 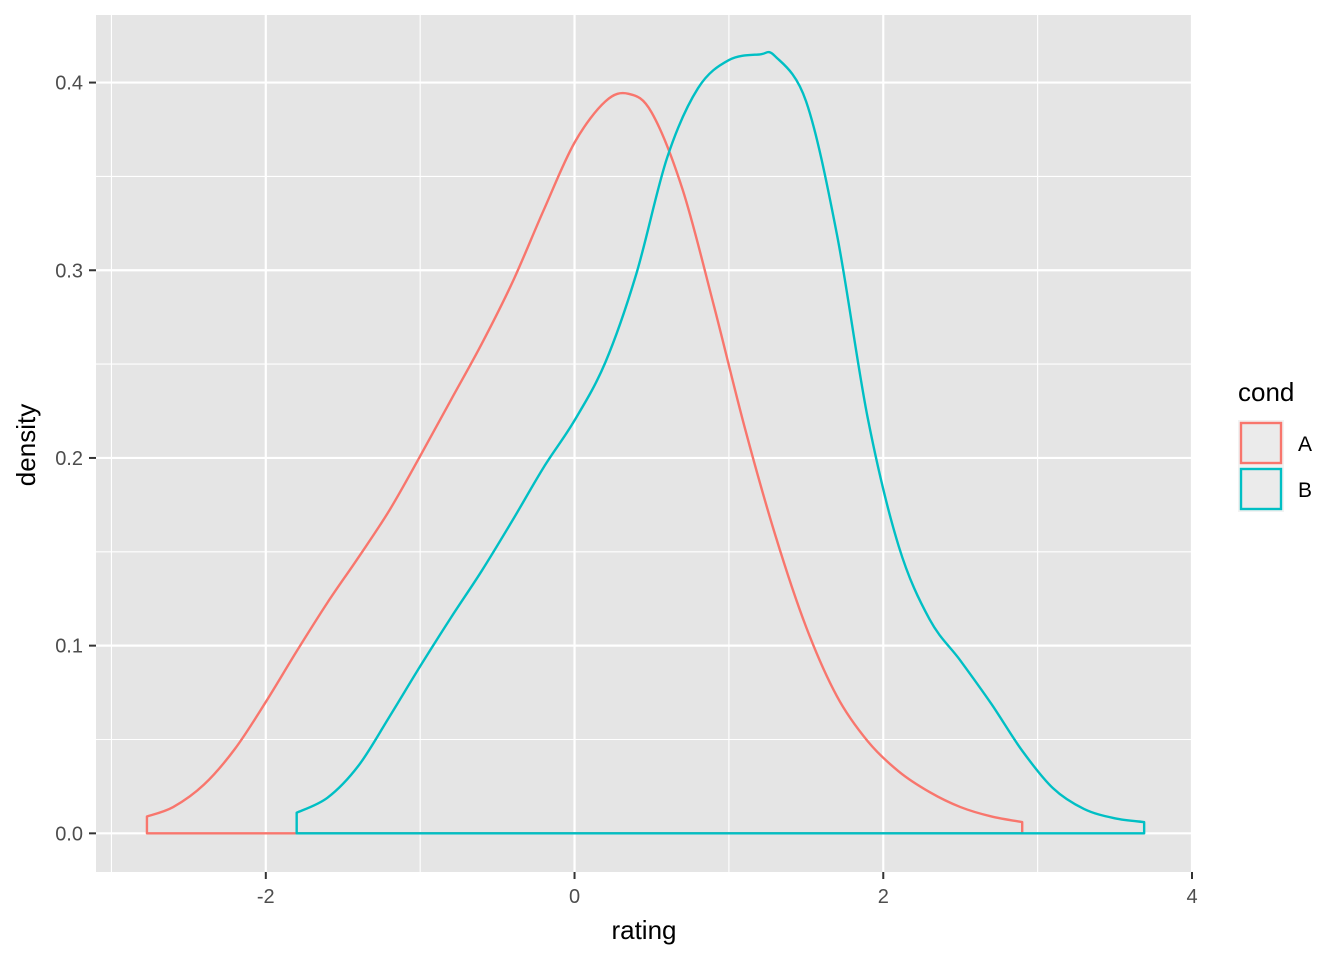 I want to click on x-tick-label: 2, so click(x=883, y=897).